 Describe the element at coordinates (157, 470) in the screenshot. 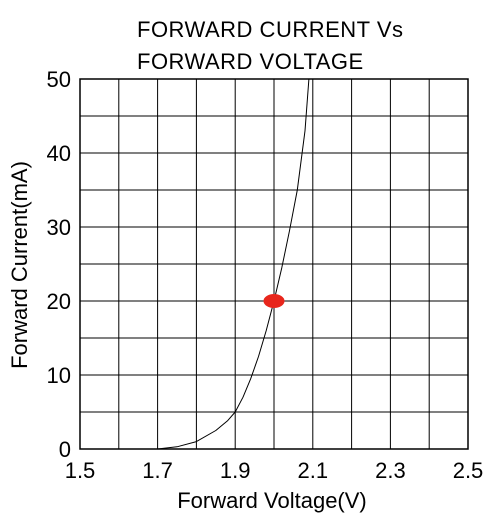

I see `x-tick-label: 1.7` at that location.